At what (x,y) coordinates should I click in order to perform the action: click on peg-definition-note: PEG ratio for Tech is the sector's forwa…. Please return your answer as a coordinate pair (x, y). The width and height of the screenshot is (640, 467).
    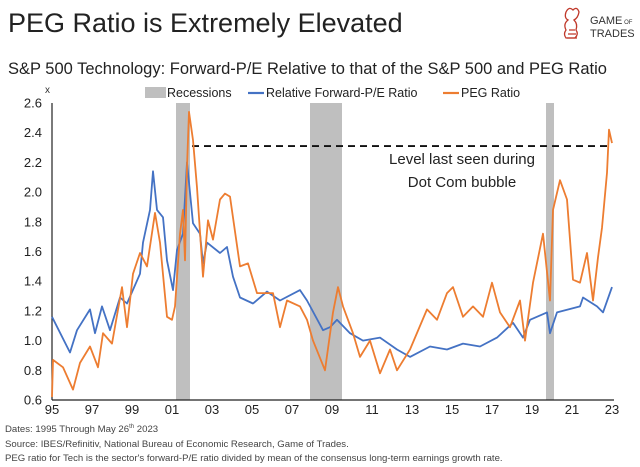
    Looking at the image, I should click on (254, 459).